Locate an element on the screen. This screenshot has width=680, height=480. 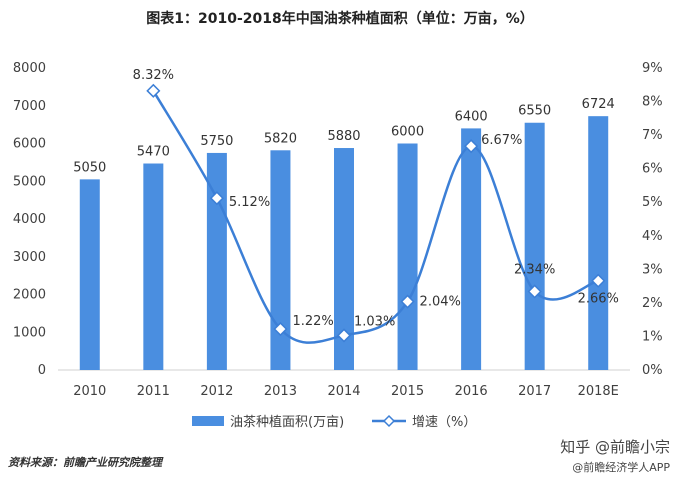
growth-value-label: 8.32% is located at coordinates (153, 75).